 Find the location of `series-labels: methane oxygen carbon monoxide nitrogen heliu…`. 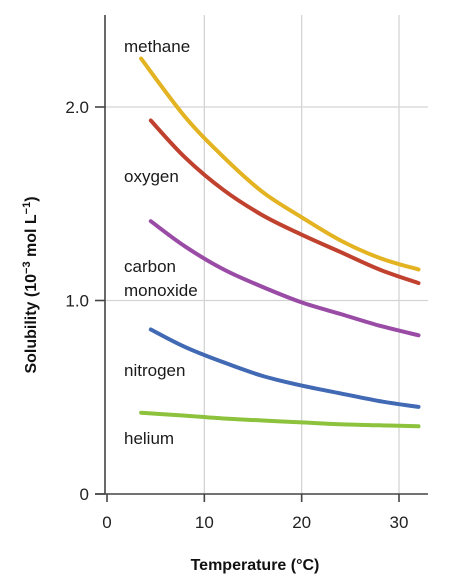

series-labels: methane oxygen carbon monoxide nitrogen heliu… is located at coordinates (161, 242).